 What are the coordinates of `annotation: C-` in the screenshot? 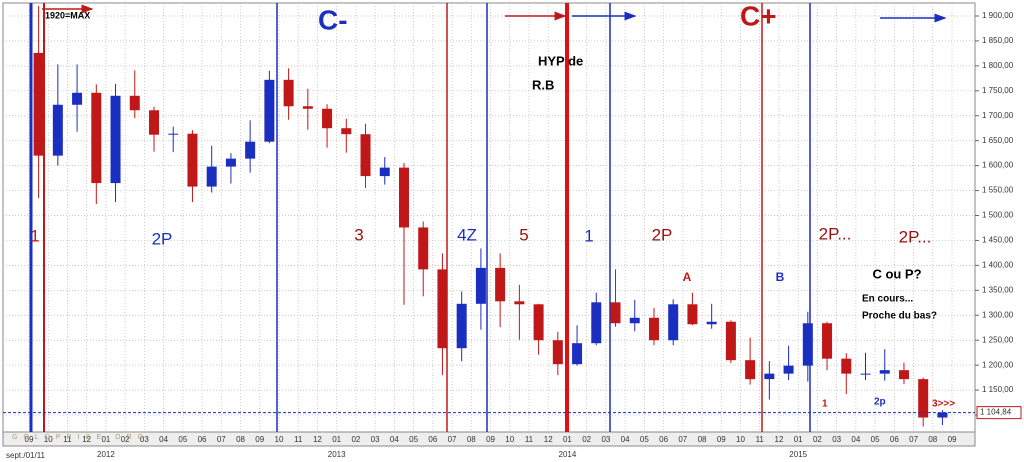 It's located at (333, 19).